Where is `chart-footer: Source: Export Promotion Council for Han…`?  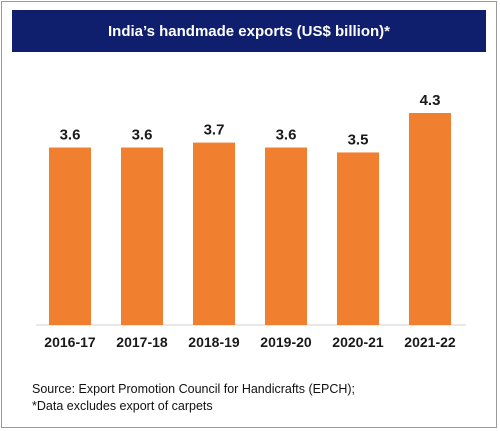 chart-footer: Source: Export Promotion Council for Han… is located at coordinates (193, 398).